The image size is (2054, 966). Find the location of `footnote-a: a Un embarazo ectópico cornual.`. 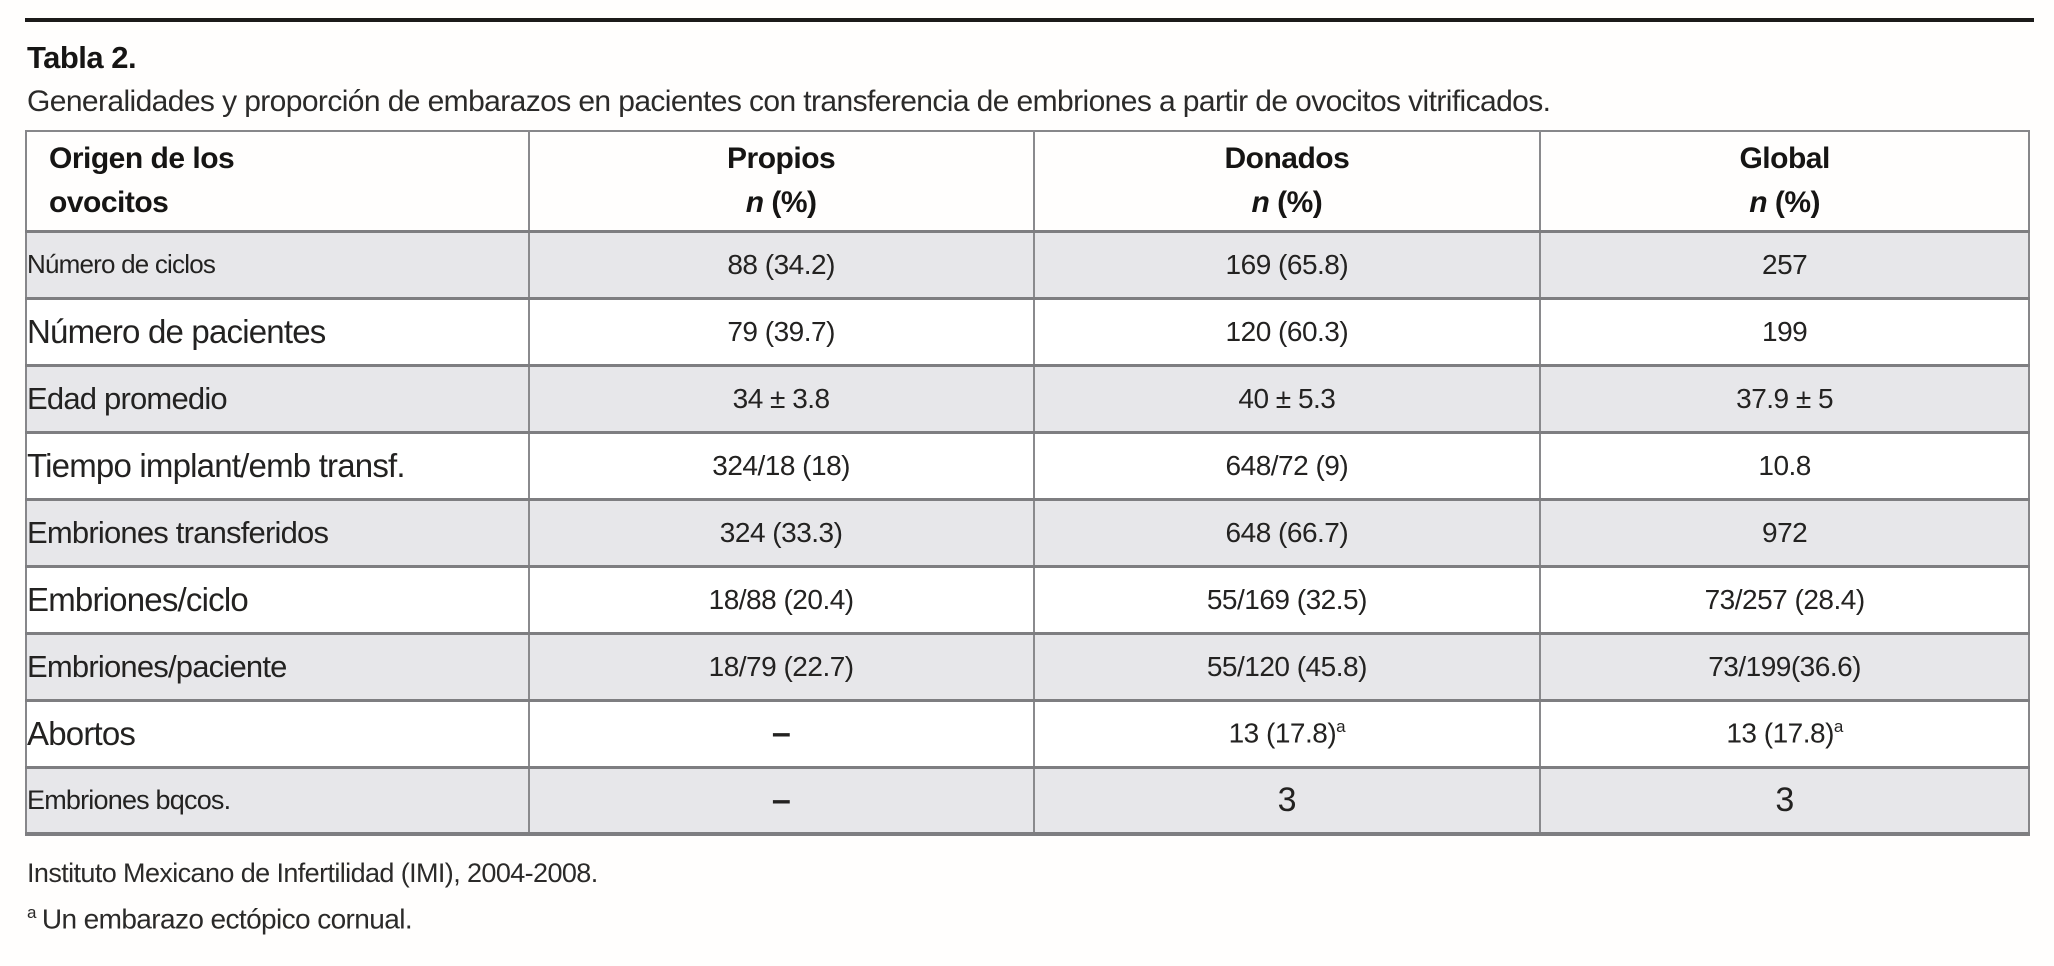

footnote-a: a Un embarazo ectópico cornual. is located at coordinates (220, 919).